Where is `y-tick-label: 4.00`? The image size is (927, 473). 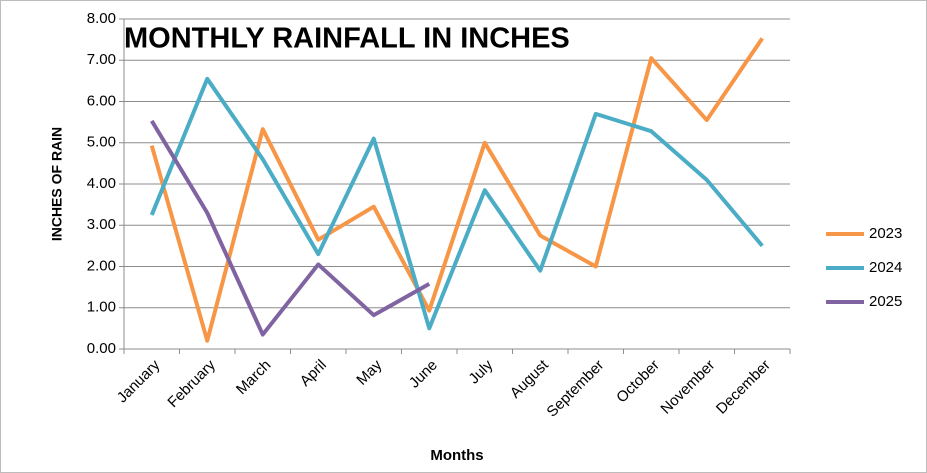 y-tick-label: 4.00 is located at coordinates (101, 183).